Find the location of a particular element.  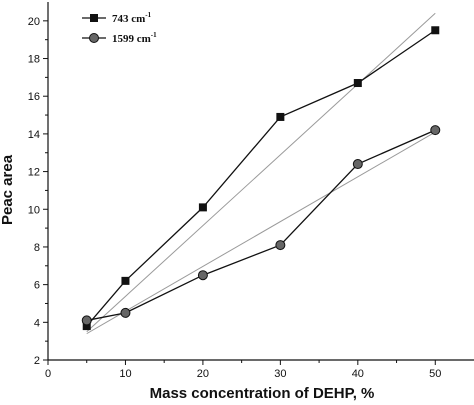

y-tick-label: 18 is located at coordinates (34, 60).